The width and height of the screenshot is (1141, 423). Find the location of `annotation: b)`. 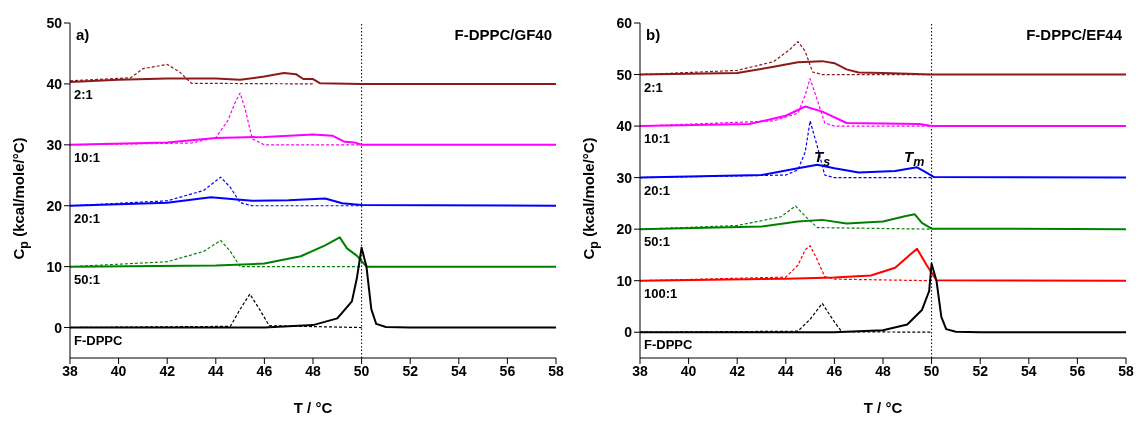

annotation: b) is located at coordinates (653, 34).